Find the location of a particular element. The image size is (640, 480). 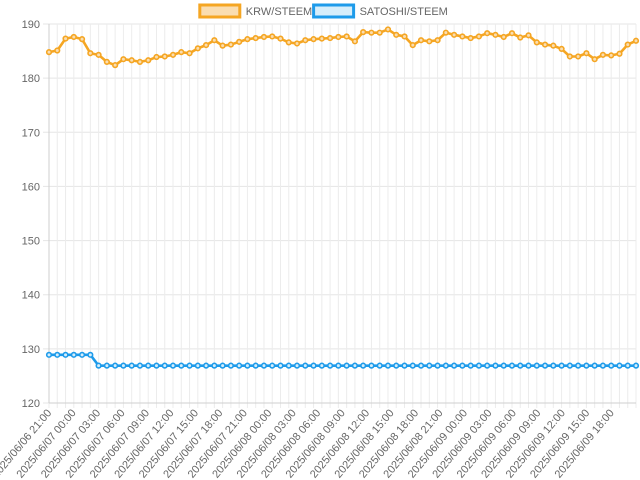

y-tick-label: 150 is located at coordinates (31, 242).